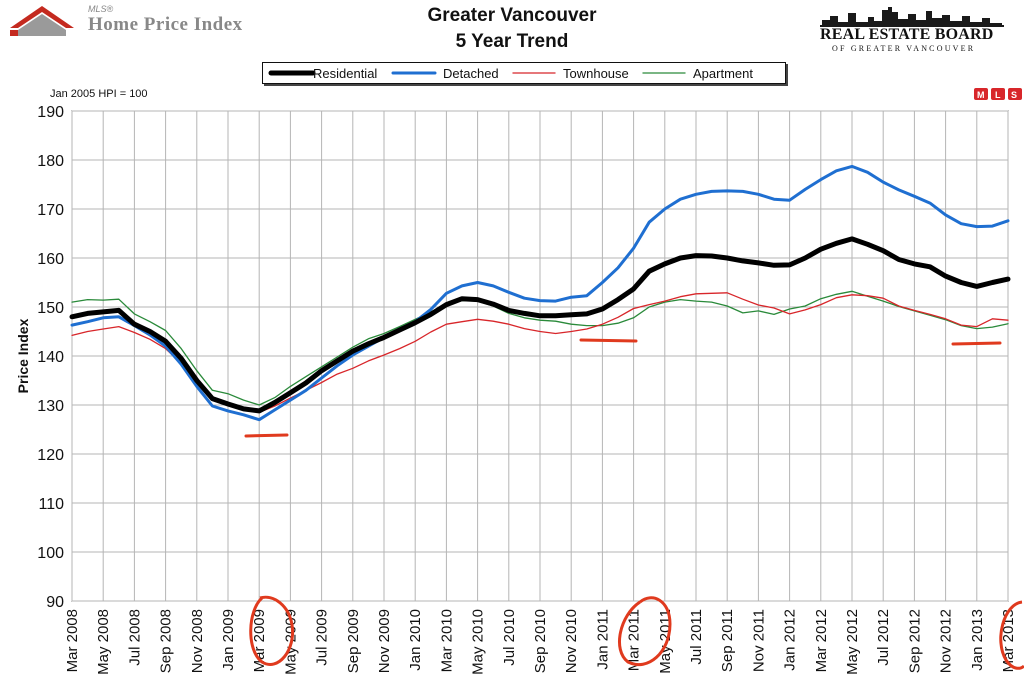 This screenshot has height=700, width=1024. I want to click on x-tick-label: Nov 2012, so click(946, 641).